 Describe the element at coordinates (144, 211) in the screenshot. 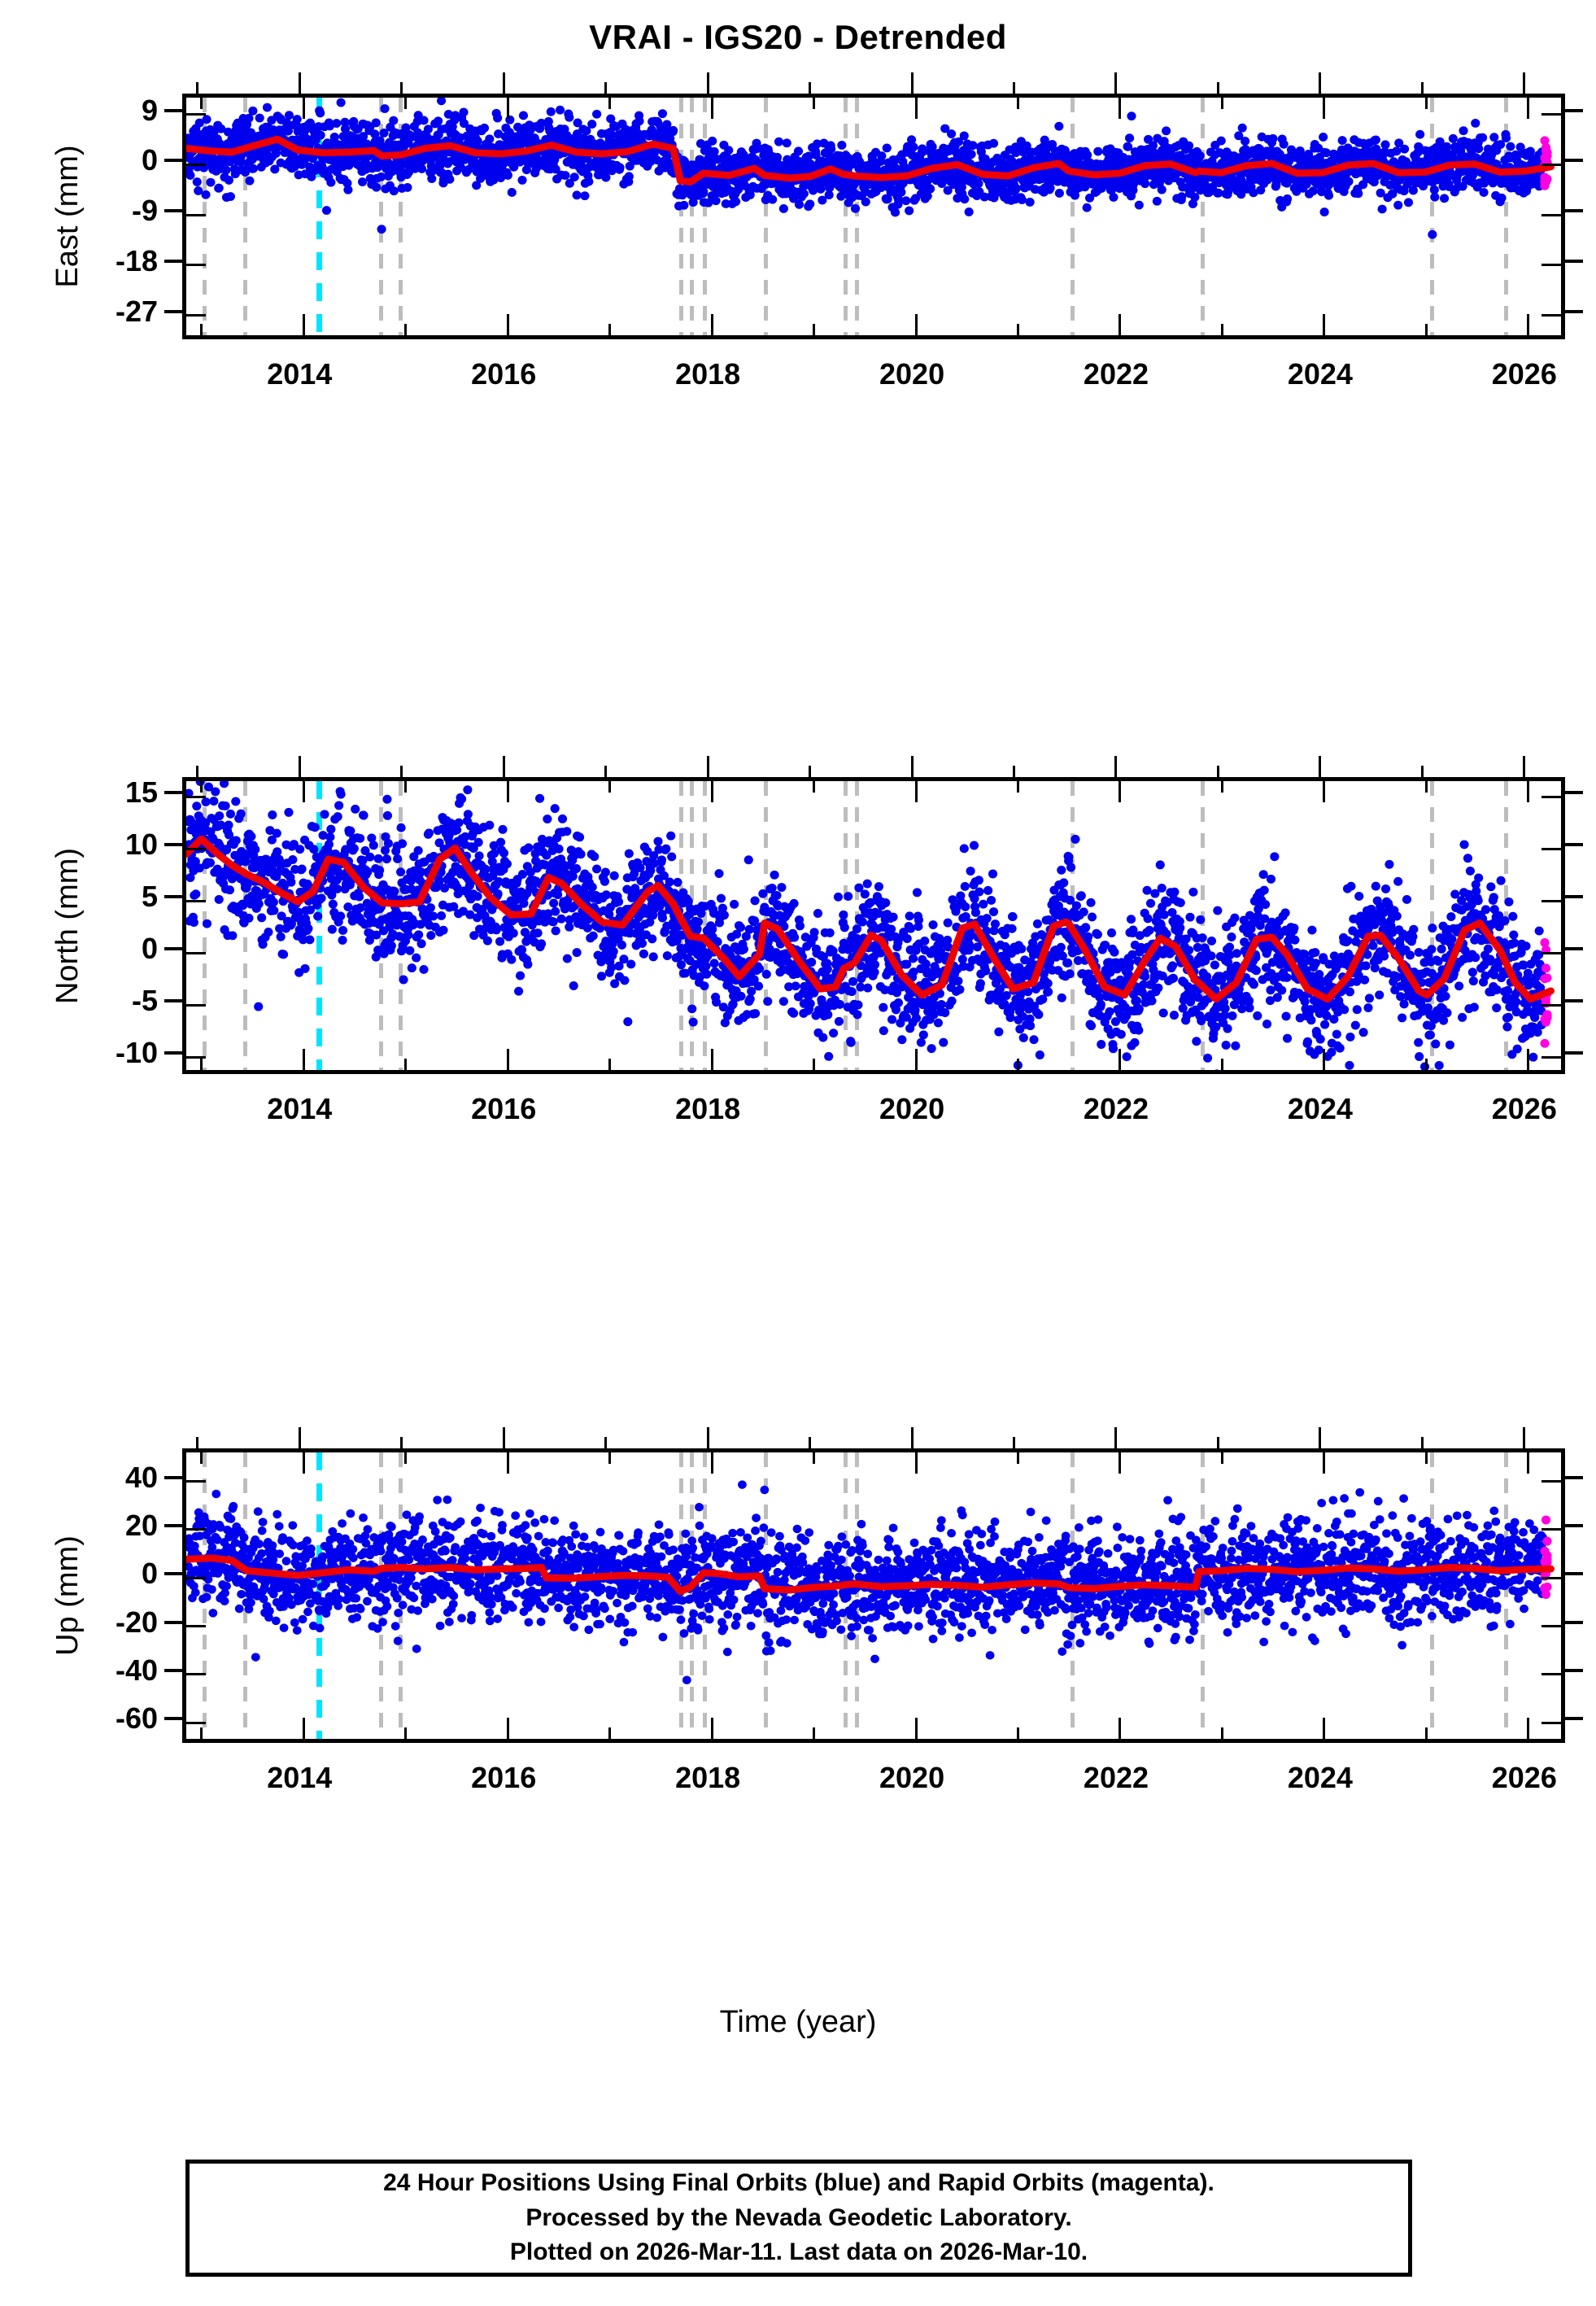

I see `y-tick-label: -9` at that location.